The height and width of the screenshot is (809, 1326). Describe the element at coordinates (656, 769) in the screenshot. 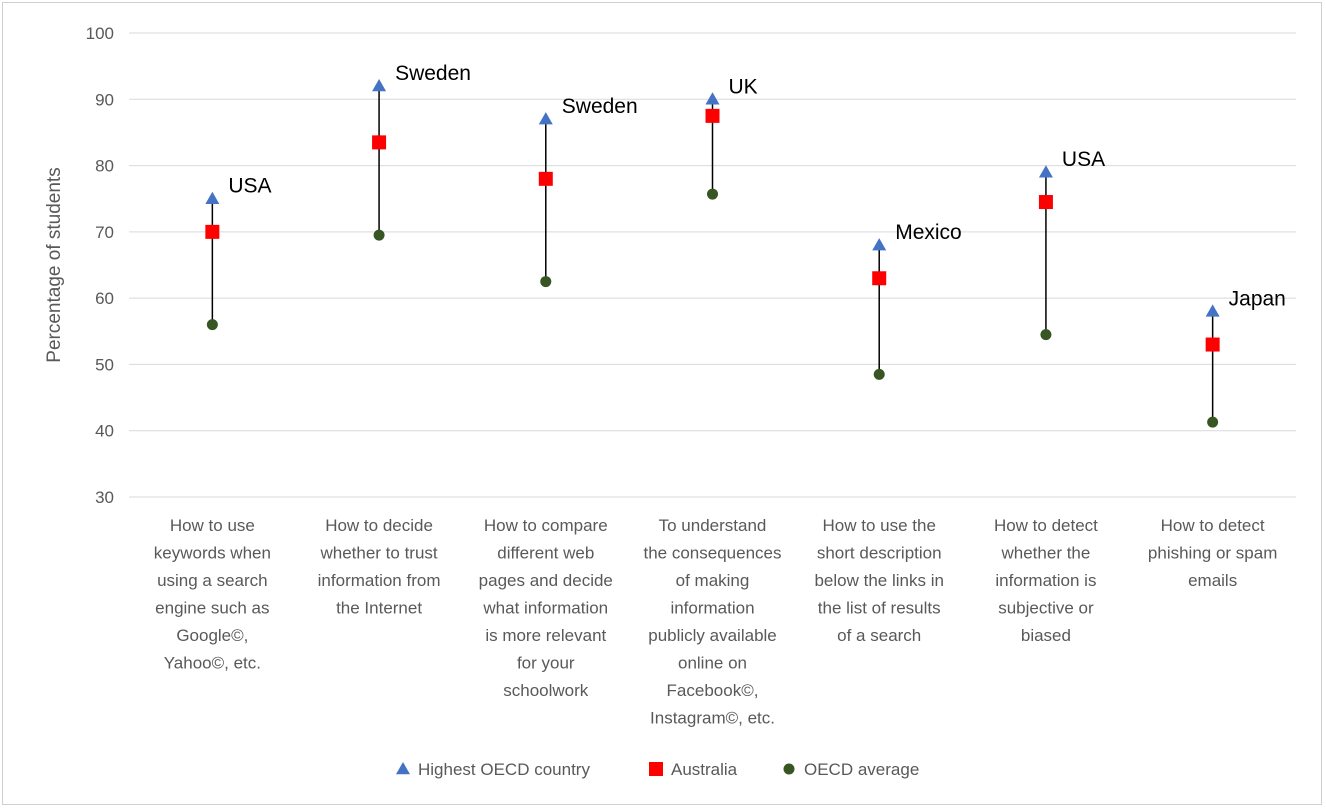

I see `legend-square-icon` at that location.